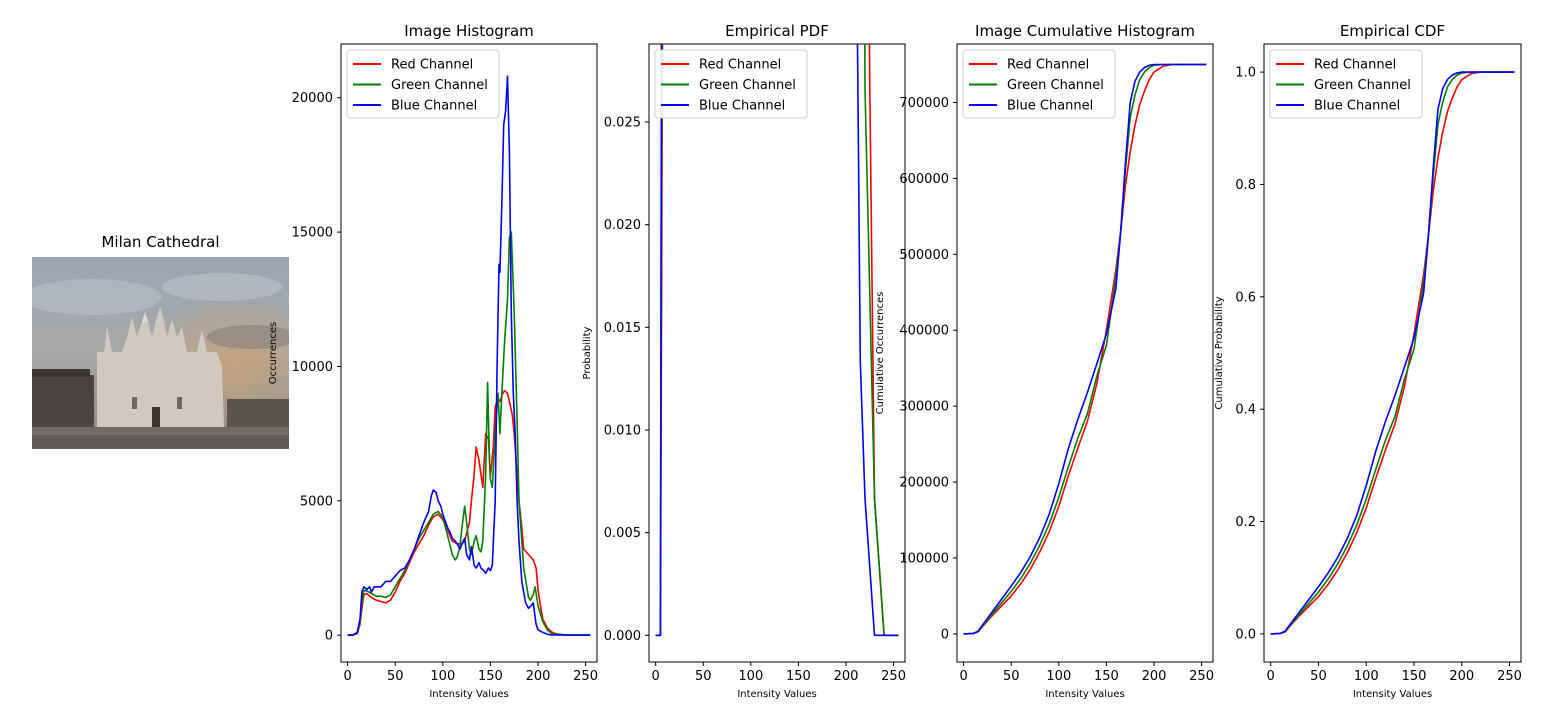 The image size is (1548, 722). I want to click on y-tick-label: 0.005, so click(622, 533).